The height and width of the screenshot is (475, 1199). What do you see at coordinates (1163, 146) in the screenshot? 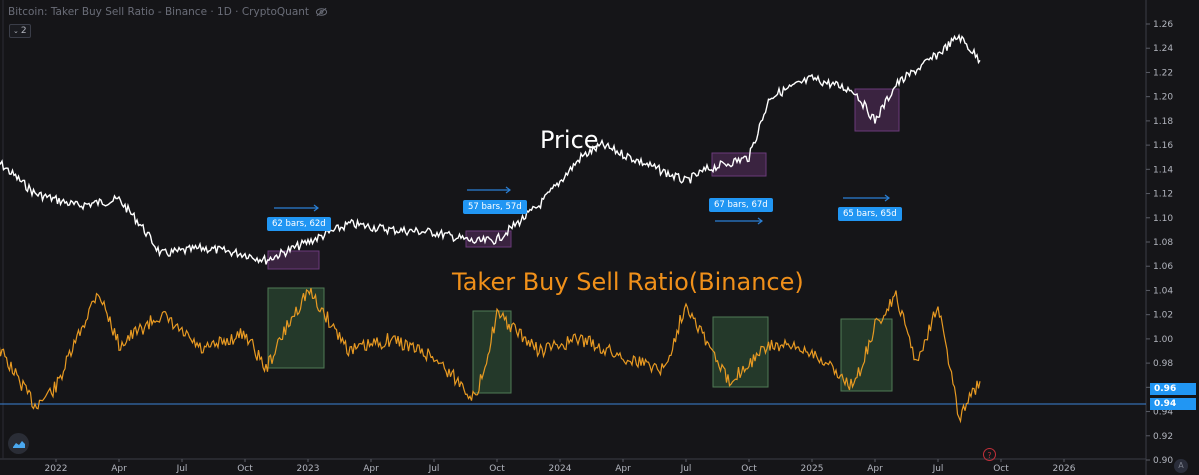
I see `y-tick-label: 1.16` at bounding box center [1163, 146].